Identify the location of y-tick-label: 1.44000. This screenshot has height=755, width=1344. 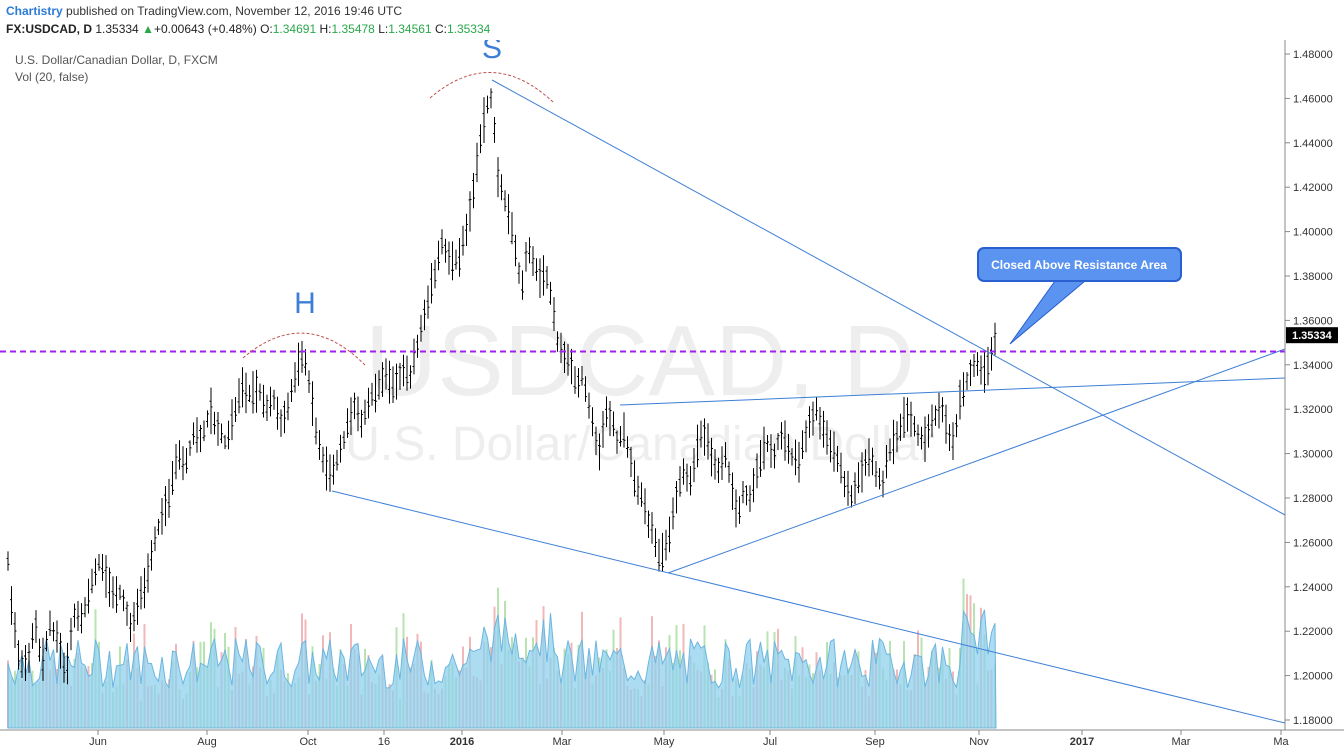
(1313, 144).